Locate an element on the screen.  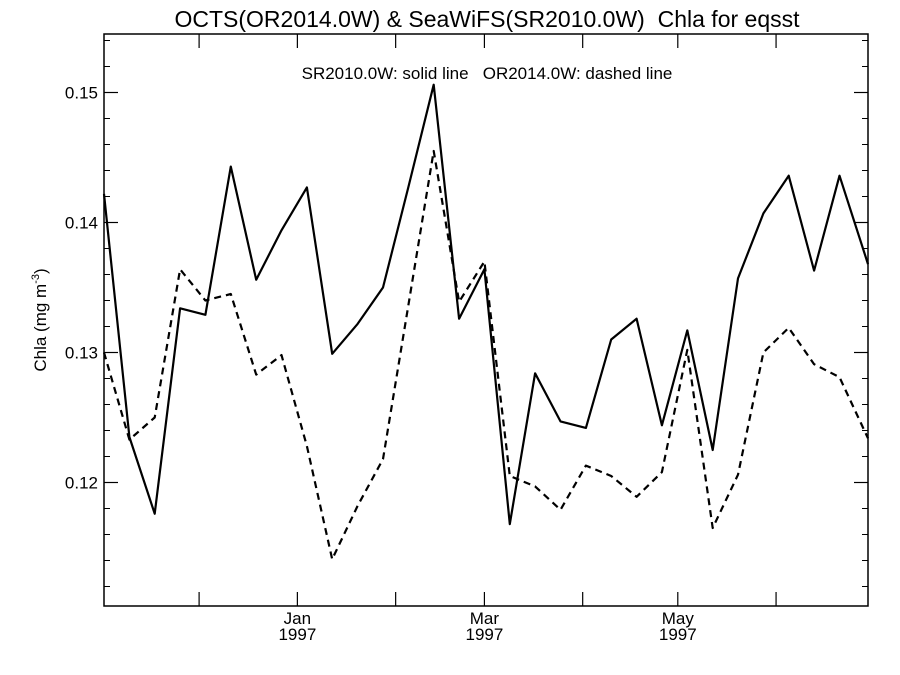
y-axis-label-main: Chla (mg m is located at coordinates (40, 328).